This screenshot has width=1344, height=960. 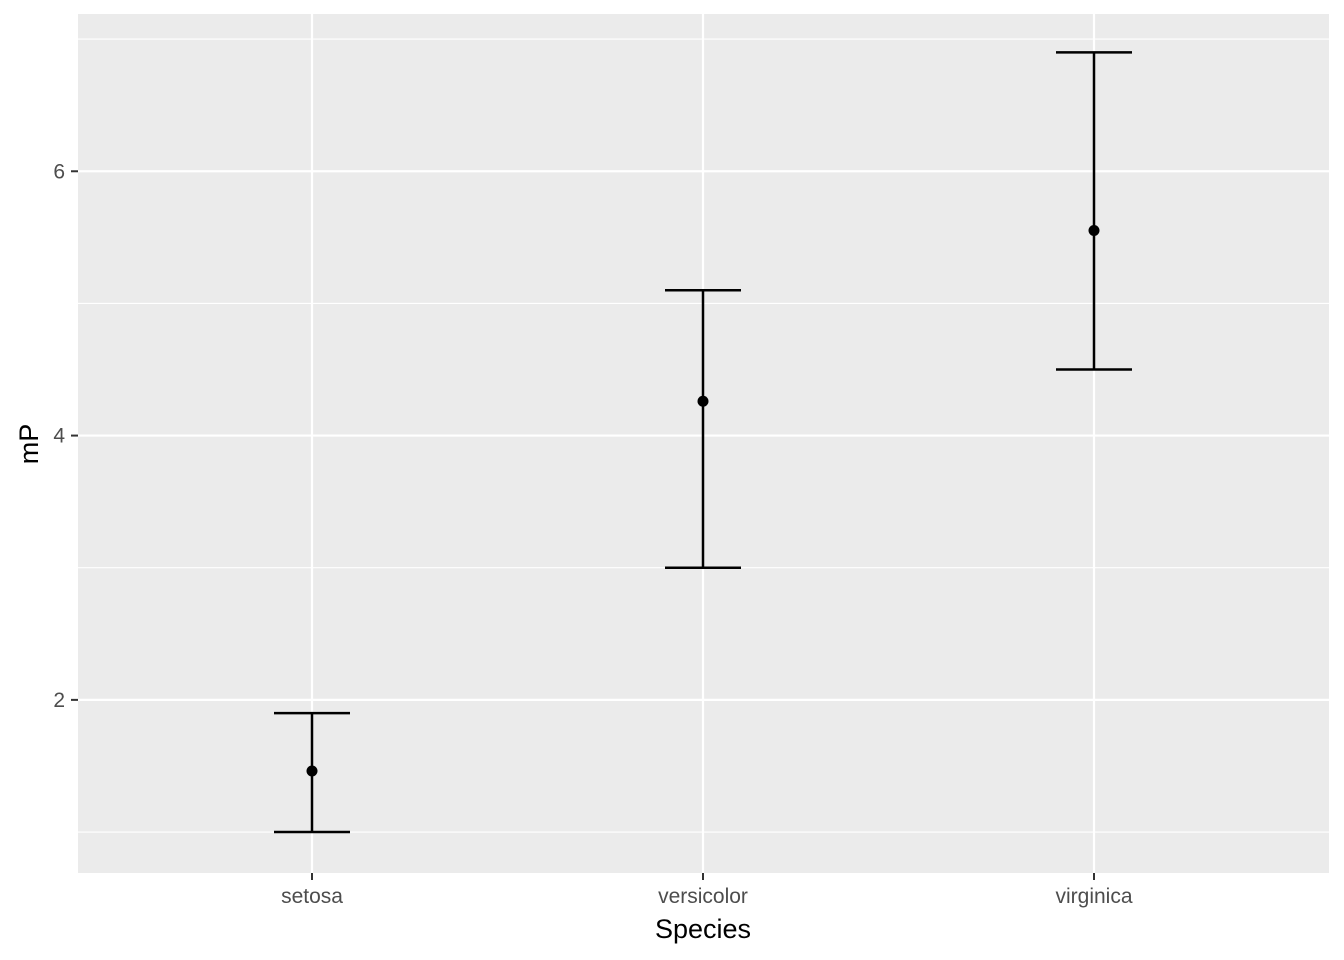 What do you see at coordinates (703, 401) in the screenshot?
I see `point-versicolor` at bounding box center [703, 401].